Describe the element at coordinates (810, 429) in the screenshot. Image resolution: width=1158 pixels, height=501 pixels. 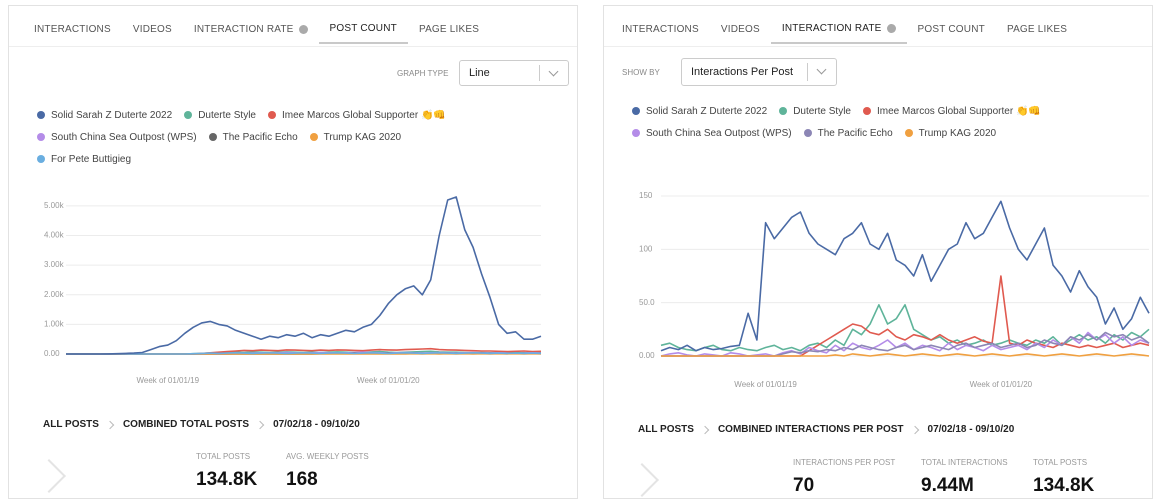
I see `crumb: COMBINED INTERACTIONS PER POST` at that location.